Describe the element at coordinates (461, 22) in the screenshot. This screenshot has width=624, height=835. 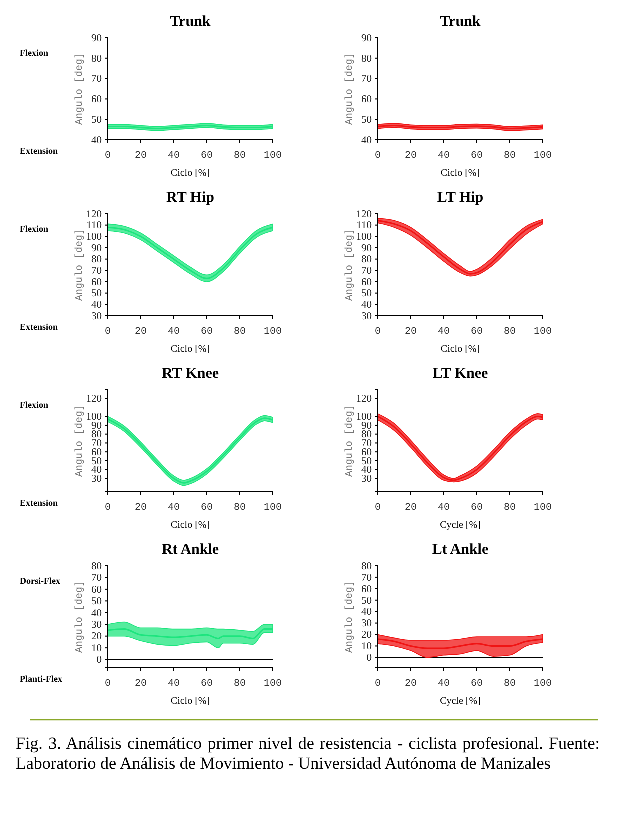
I see `chart-title: Trunk` at that location.